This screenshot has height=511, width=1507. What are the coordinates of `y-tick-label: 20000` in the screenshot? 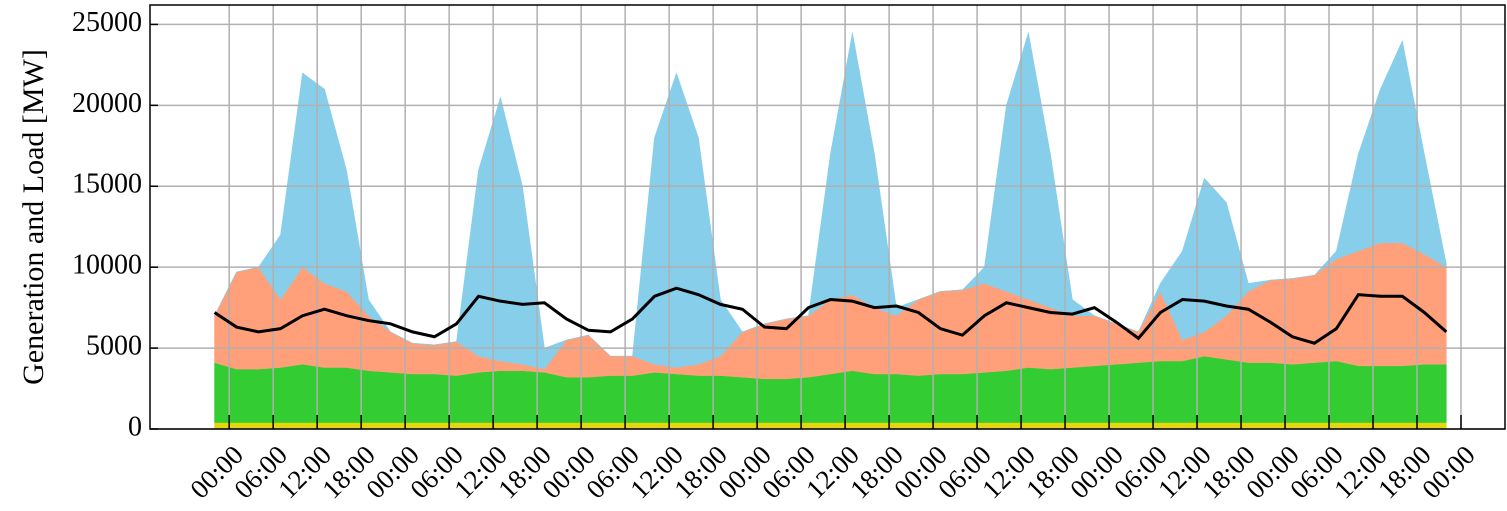 It's located at (107, 103).